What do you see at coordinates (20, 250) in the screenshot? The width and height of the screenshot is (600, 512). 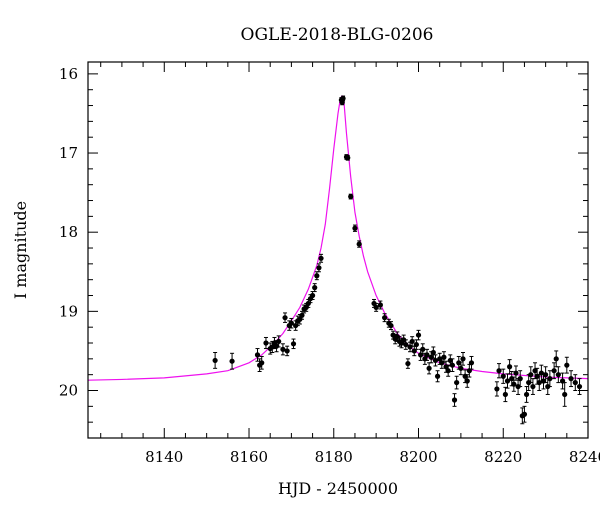 I see `y-axis-label: I magnitude` at bounding box center [20, 250].